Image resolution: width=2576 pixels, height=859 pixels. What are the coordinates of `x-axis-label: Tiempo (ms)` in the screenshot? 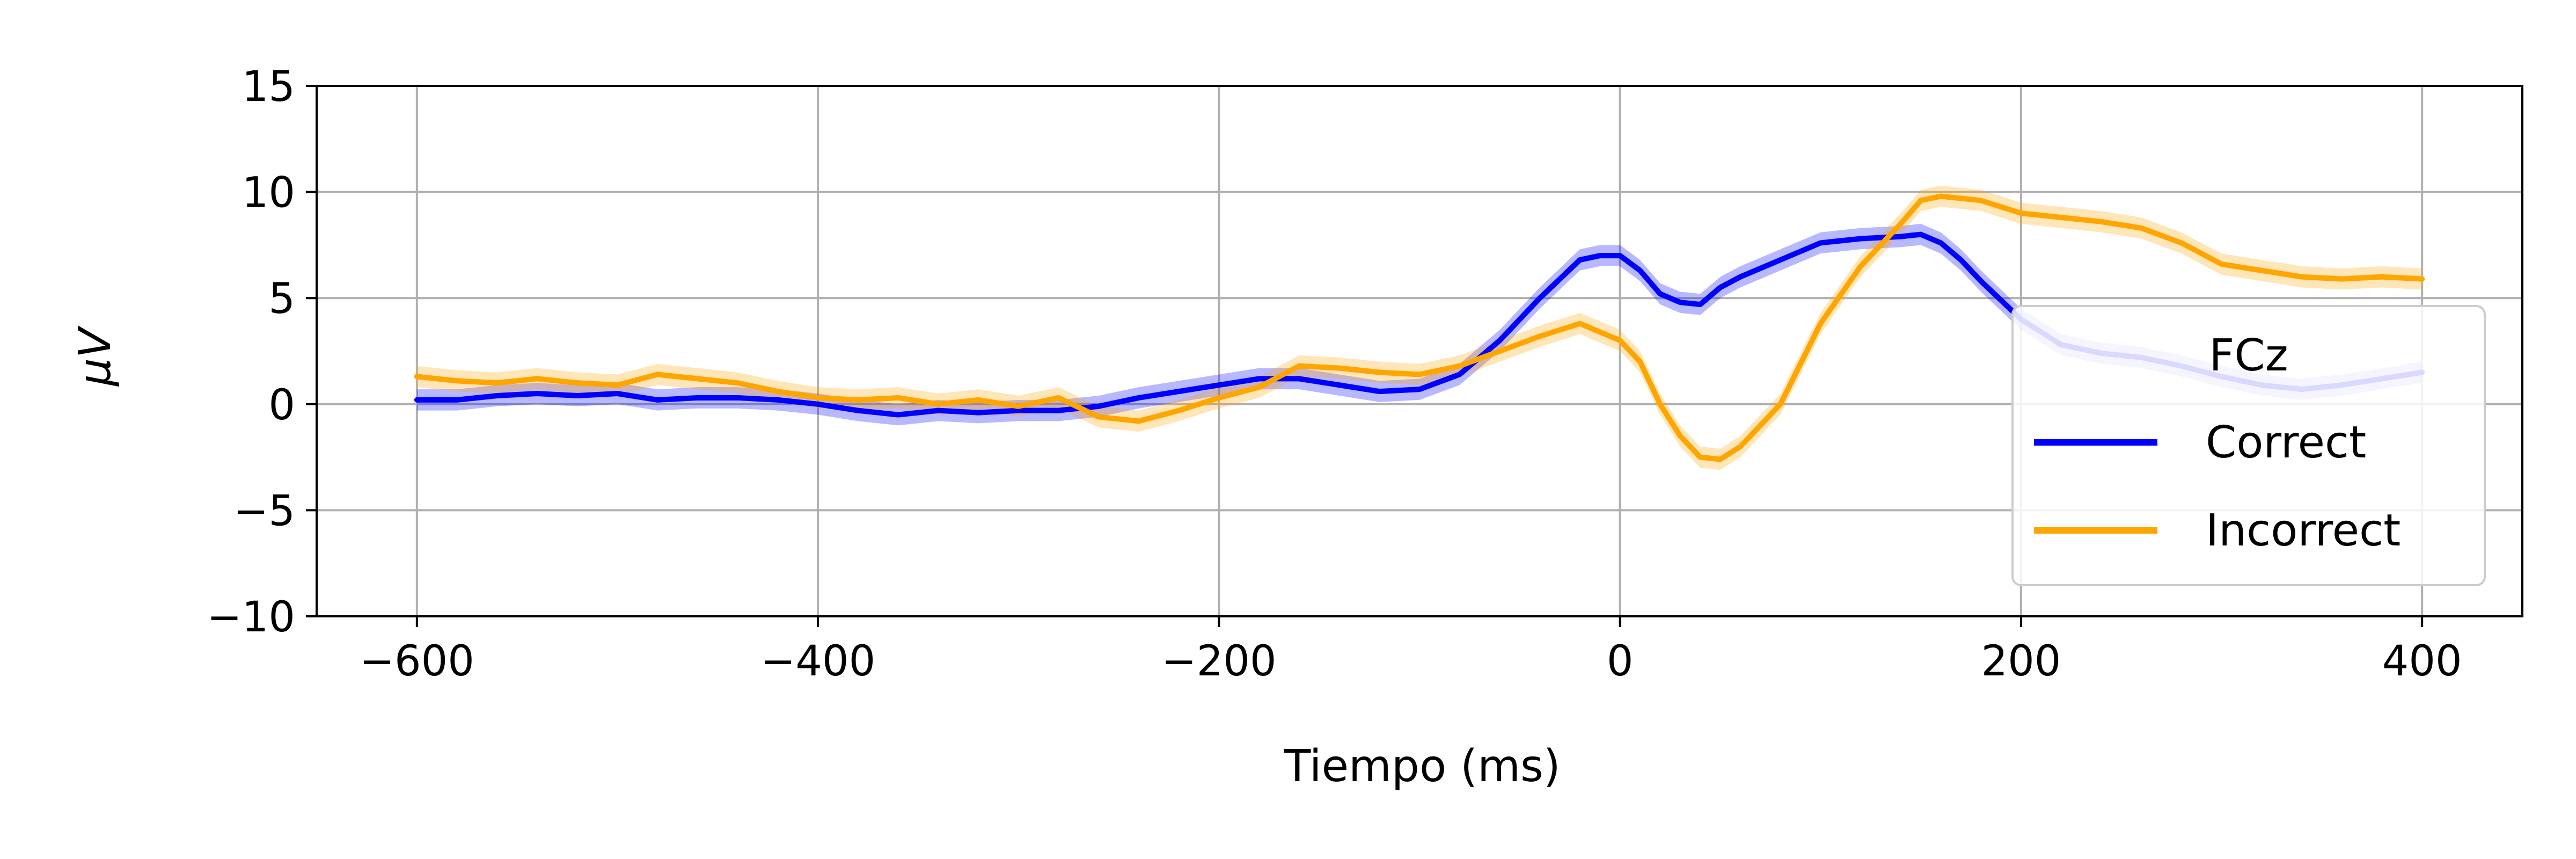 It's located at (1422, 766).